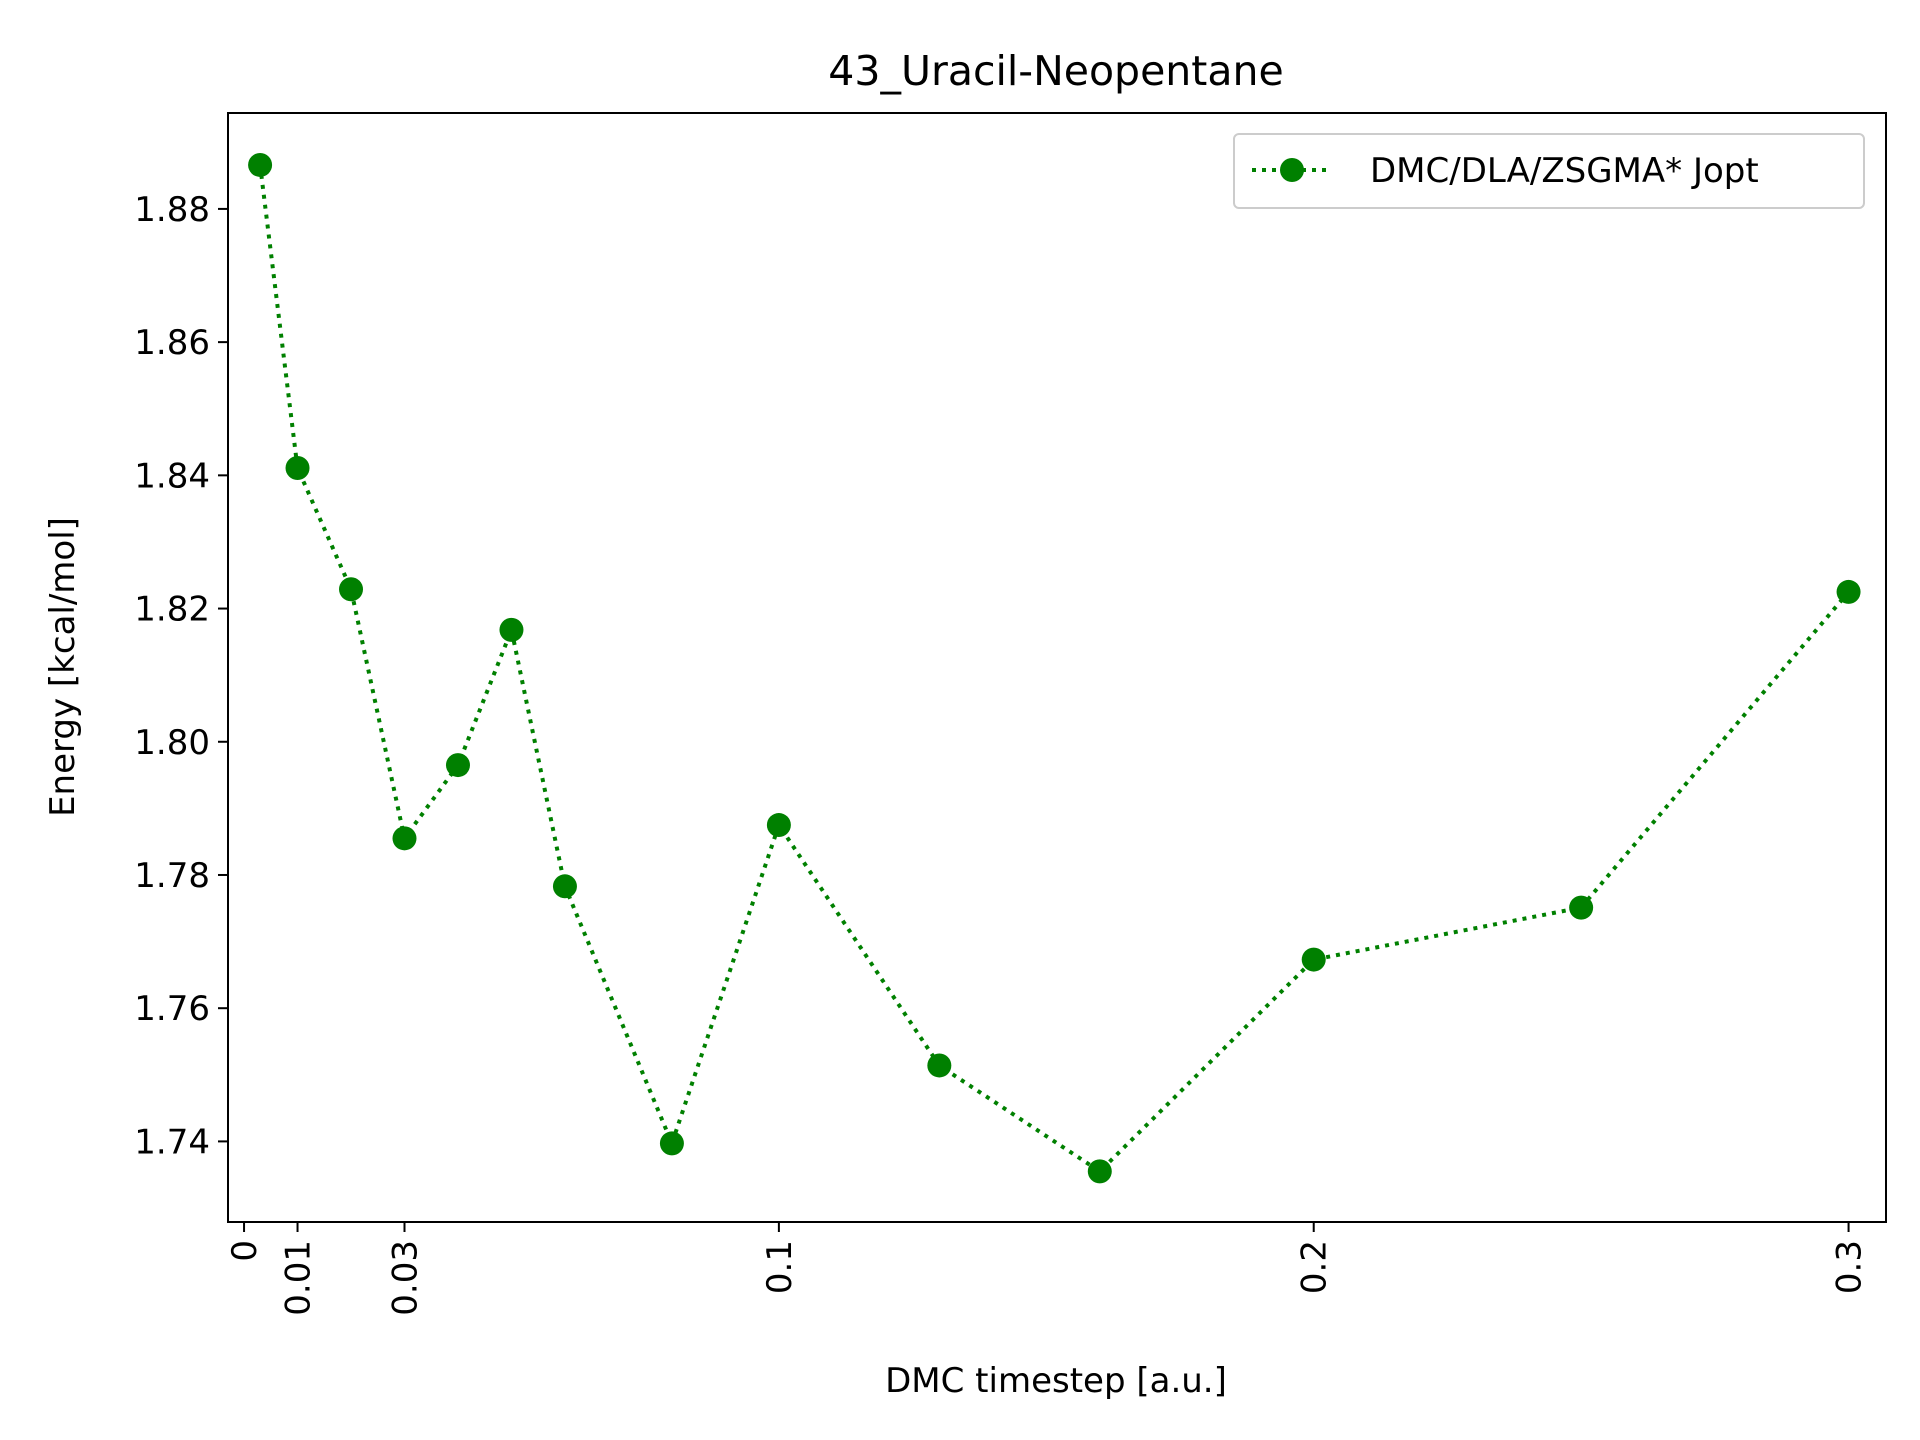  What do you see at coordinates (172, 210) in the screenshot?
I see `y-tick-label: 1.88` at bounding box center [172, 210].